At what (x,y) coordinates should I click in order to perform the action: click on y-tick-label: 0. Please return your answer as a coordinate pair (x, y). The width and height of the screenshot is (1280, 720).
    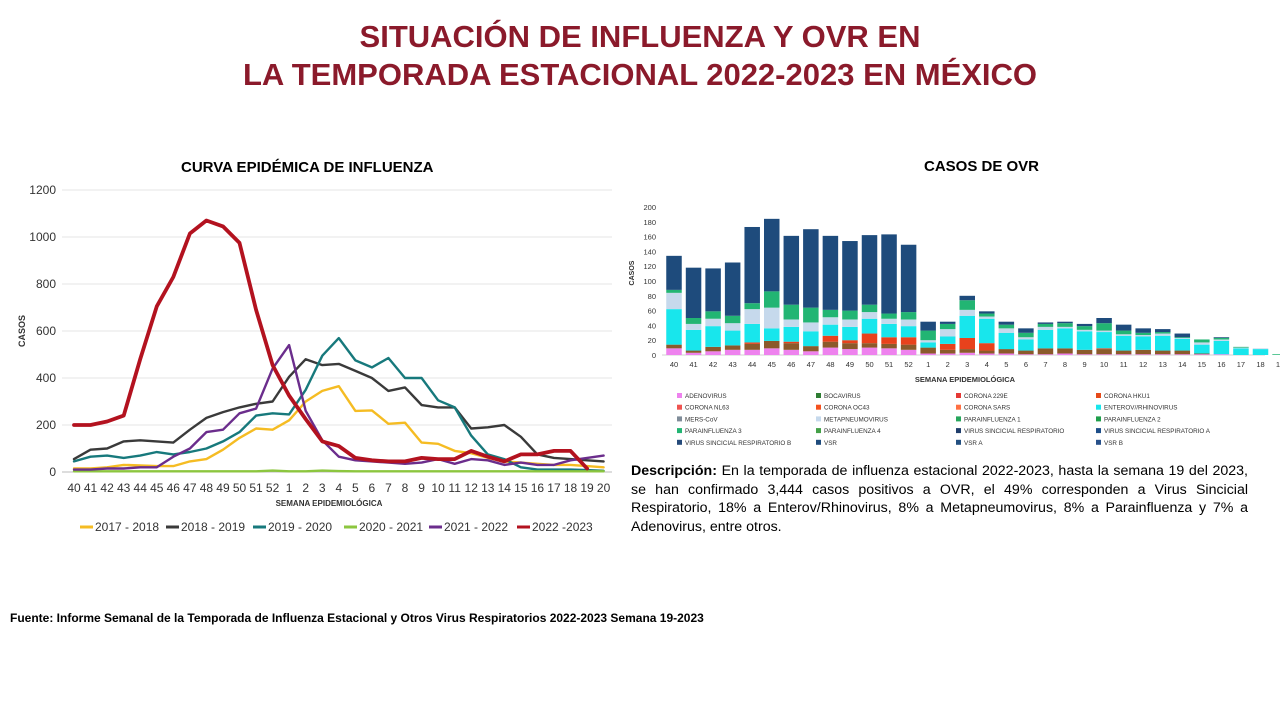
    Looking at the image, I should click on (52, 472).